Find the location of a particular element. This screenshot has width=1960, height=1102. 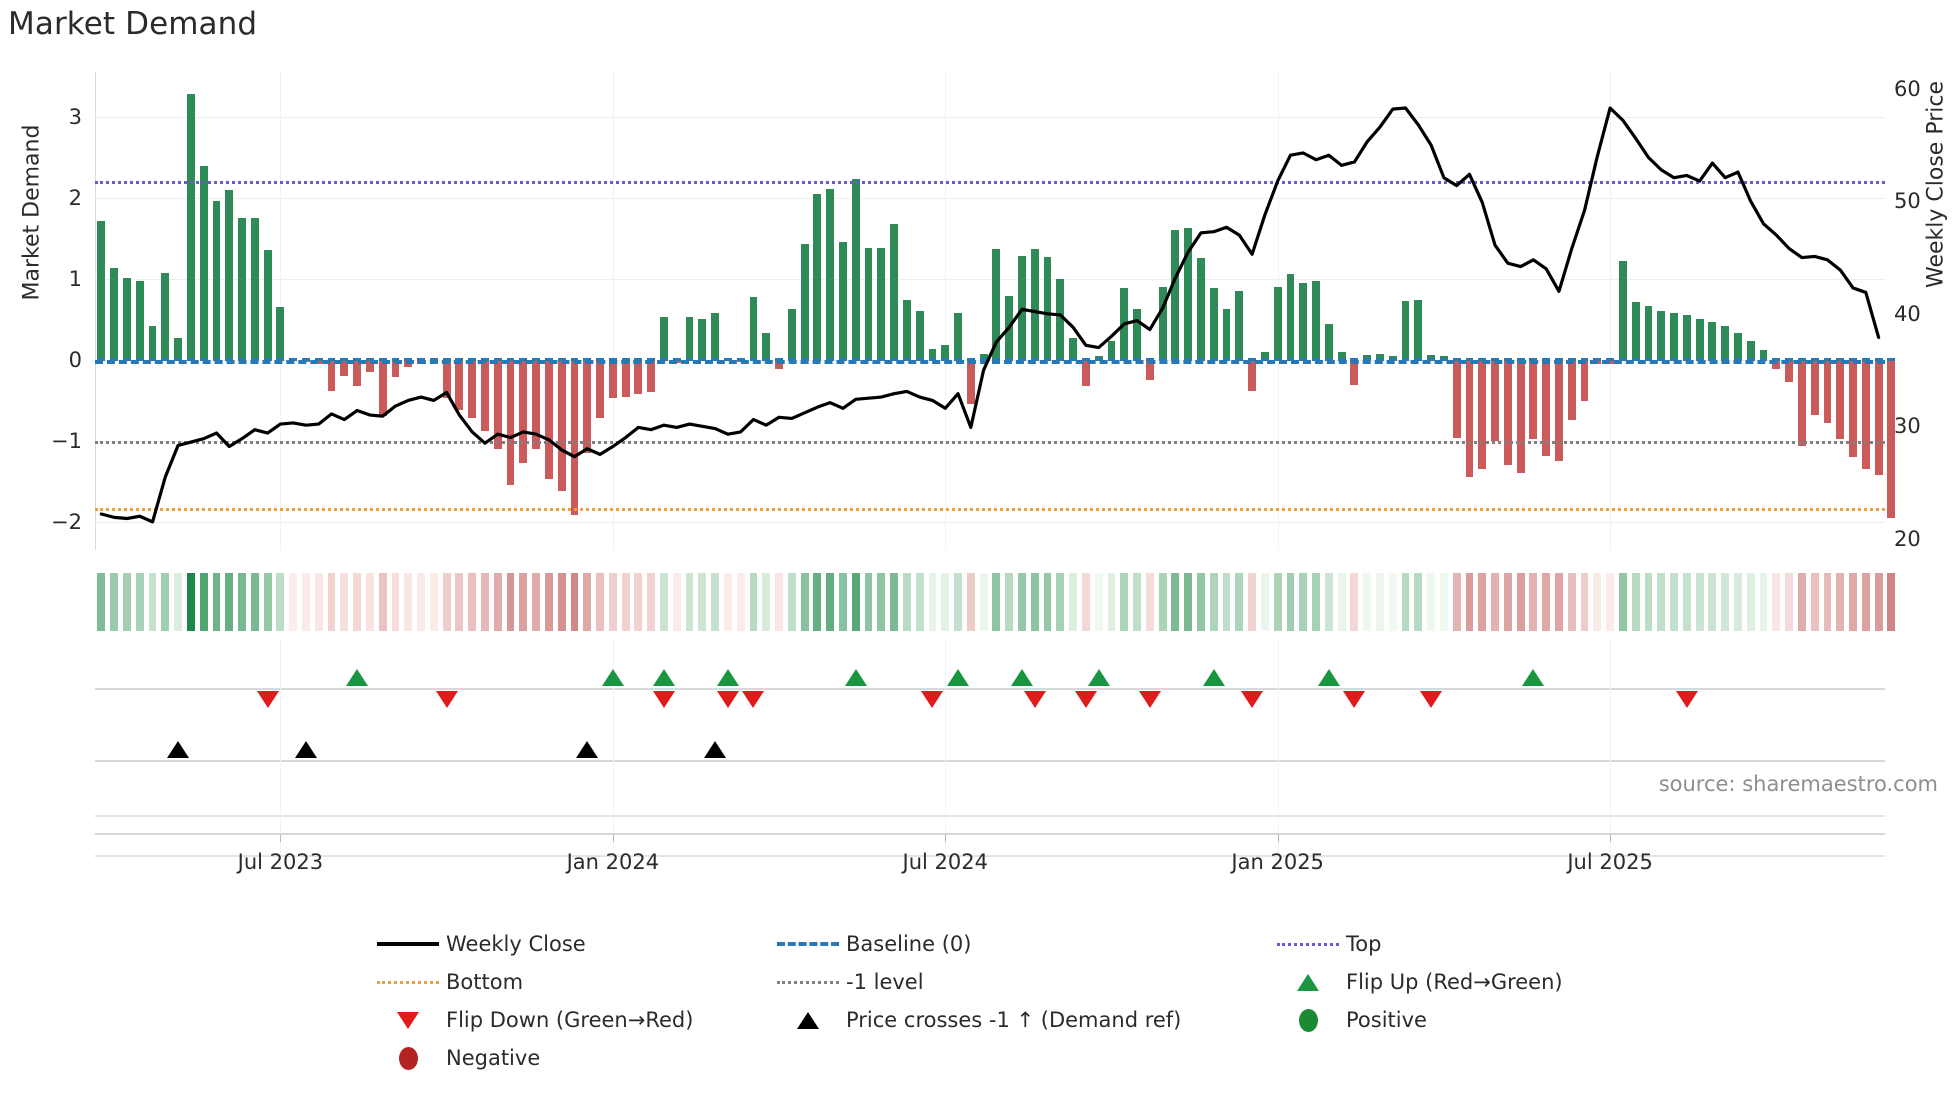

legend-label: -1 level is located at coordinates (885, 982).